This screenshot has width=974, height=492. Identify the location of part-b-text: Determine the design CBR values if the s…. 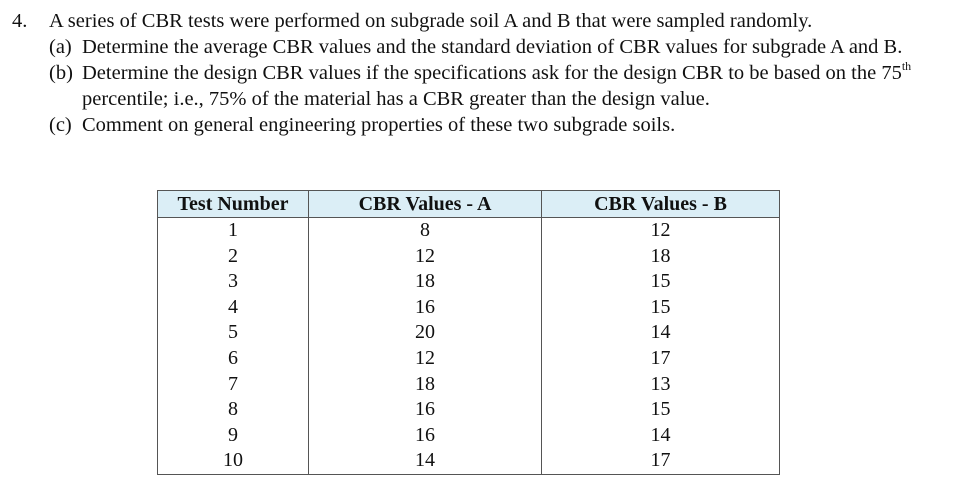
(524, 86).